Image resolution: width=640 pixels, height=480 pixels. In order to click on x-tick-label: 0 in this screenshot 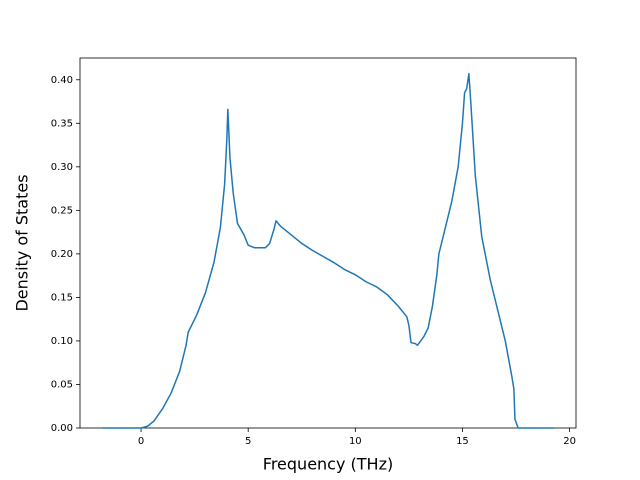, I will do `click(141, 441)`.